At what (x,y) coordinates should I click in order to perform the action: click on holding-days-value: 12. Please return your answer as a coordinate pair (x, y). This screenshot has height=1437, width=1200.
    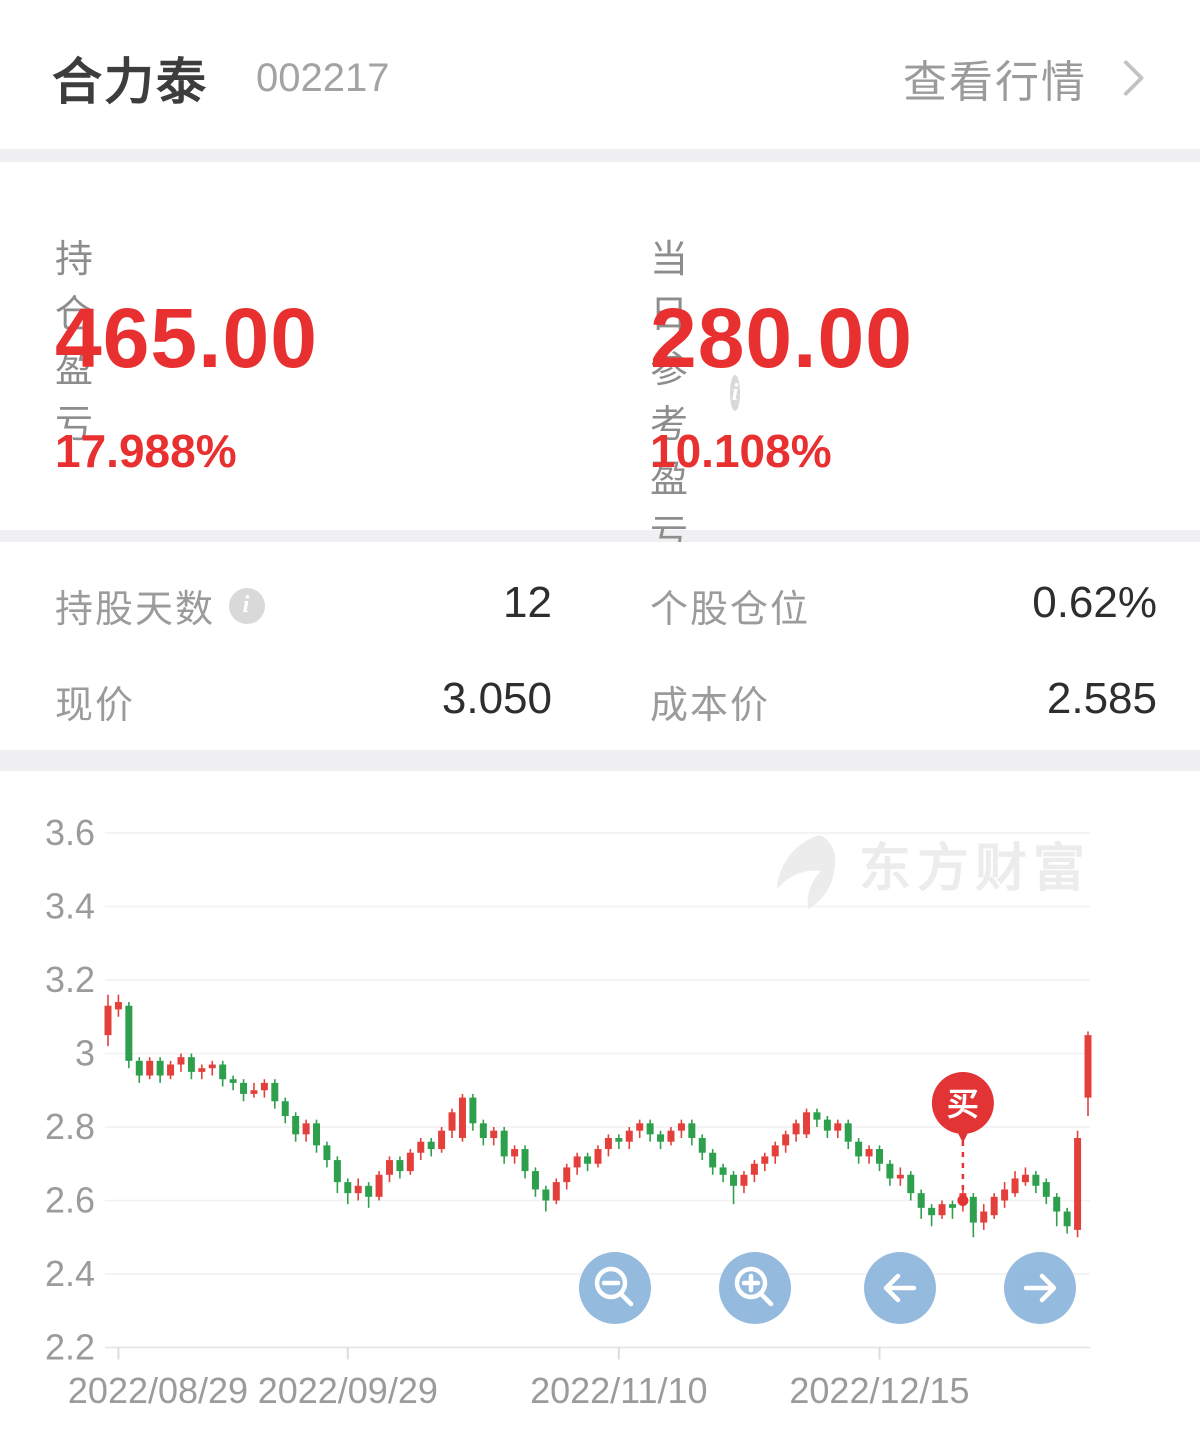
    Looking at the image, I should click on (527, 602).